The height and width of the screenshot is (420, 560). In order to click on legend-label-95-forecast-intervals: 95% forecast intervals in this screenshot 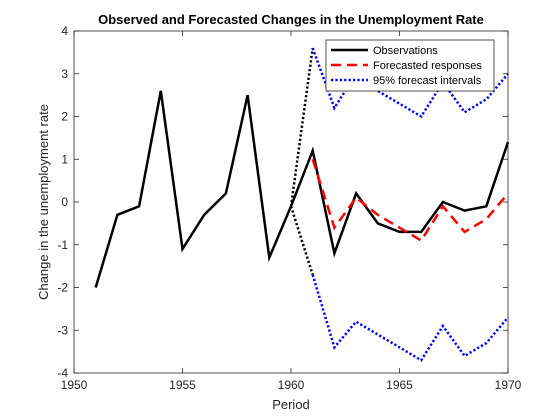, I will do `click(427, 81)`.